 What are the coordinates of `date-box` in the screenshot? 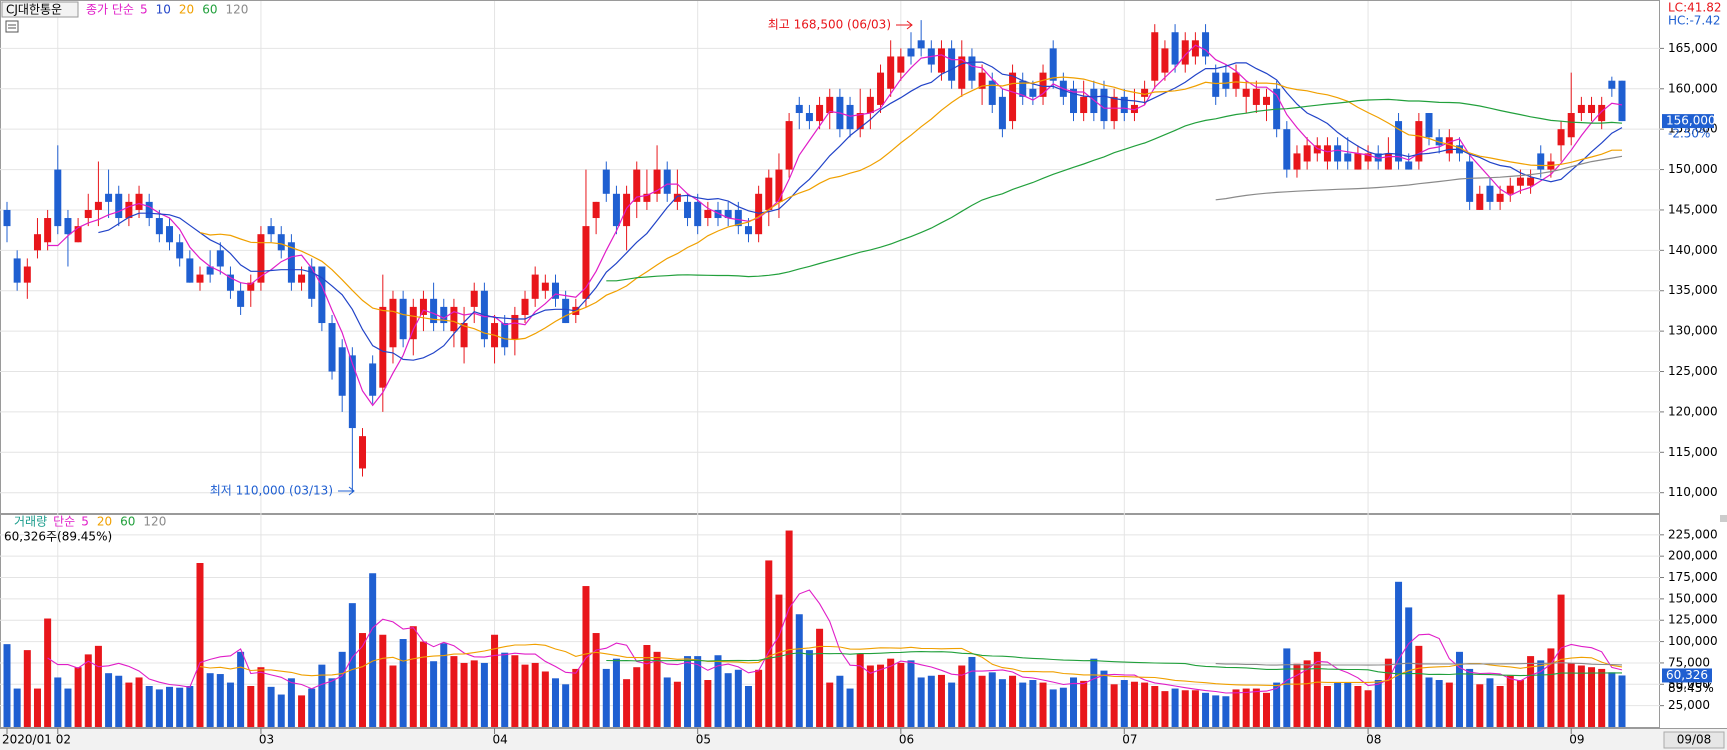 It's located at (1694, 740).